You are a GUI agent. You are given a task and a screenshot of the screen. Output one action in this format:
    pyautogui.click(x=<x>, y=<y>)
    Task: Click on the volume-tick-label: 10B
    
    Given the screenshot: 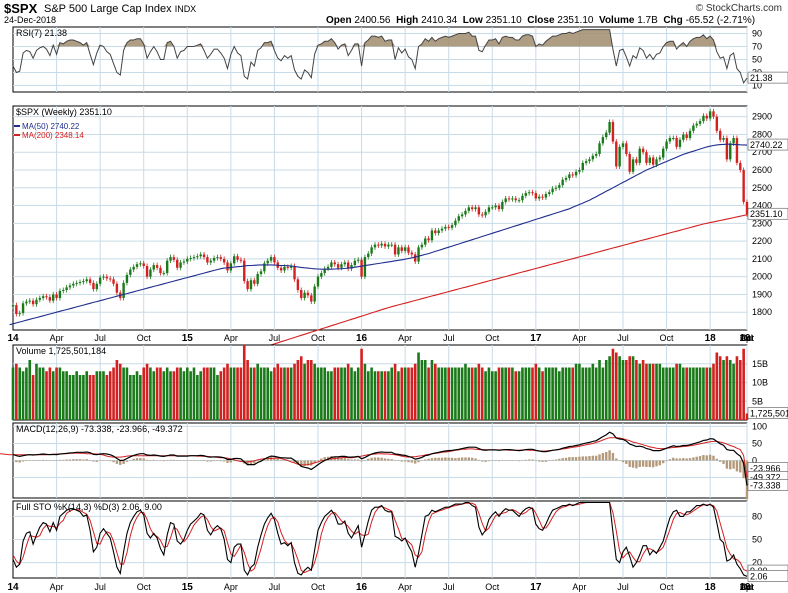 What is the action you would take?
    pyautogui.click(x=760, y=383)
    